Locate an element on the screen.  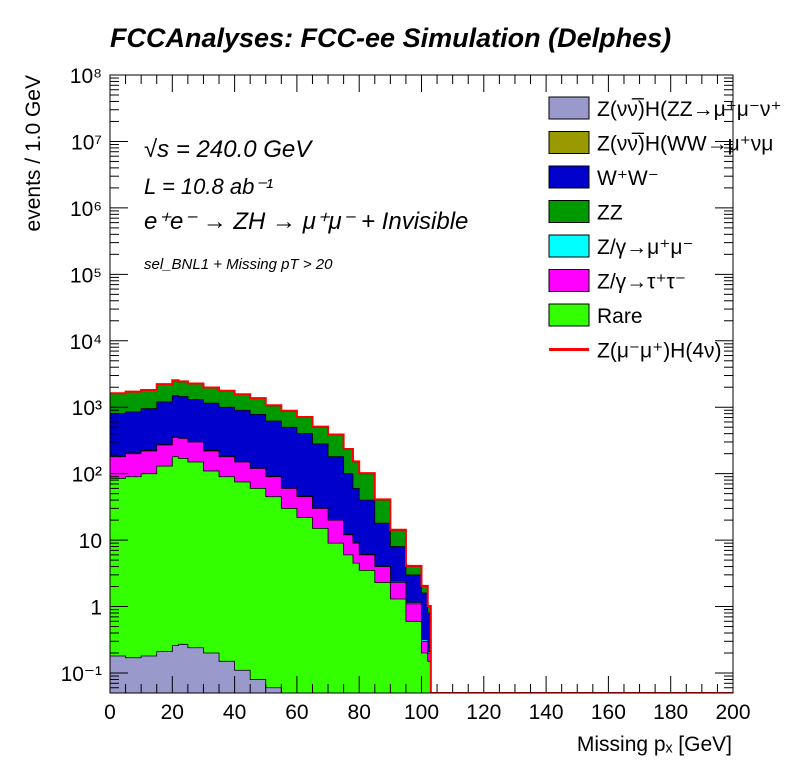
chart-title: FCCAnalyses: FCC-ee Simulation (Delphes) is located at coordinates (390, 38).